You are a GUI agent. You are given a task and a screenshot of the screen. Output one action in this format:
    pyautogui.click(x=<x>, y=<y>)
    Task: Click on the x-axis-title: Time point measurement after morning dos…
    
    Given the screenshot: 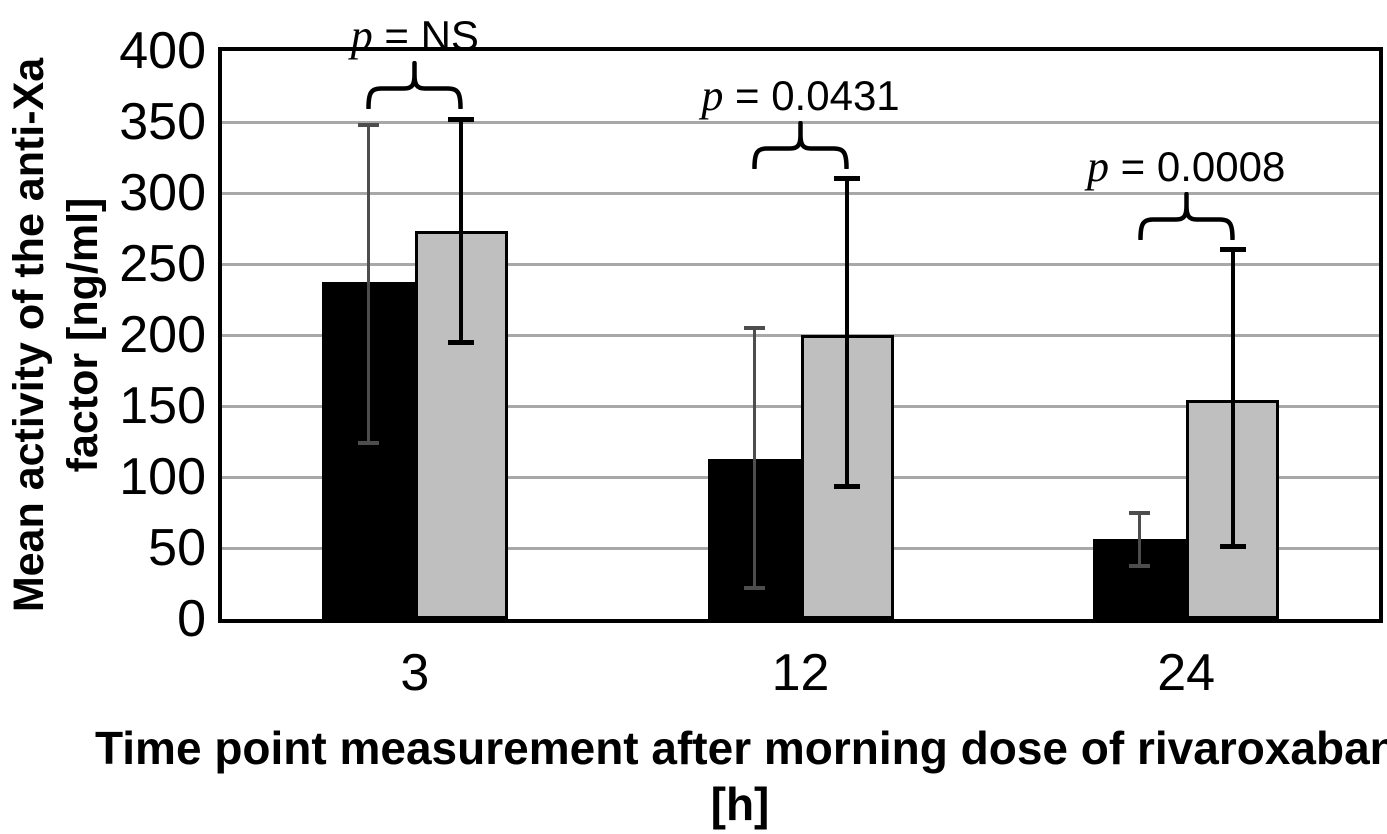 What is the action you would take?
    pyautogui.click(x=741, y=776)
    